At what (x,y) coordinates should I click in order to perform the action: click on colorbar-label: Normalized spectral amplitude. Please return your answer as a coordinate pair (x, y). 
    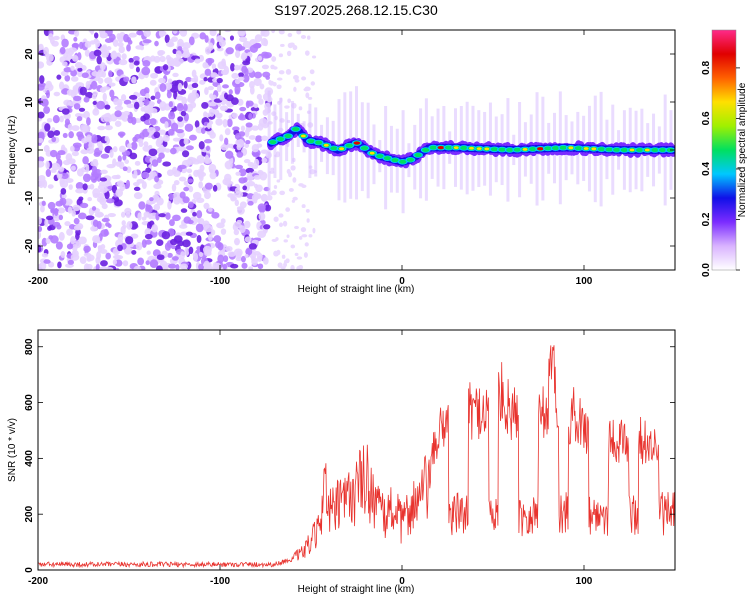
    Looking at the image, I should click on (742, 149).